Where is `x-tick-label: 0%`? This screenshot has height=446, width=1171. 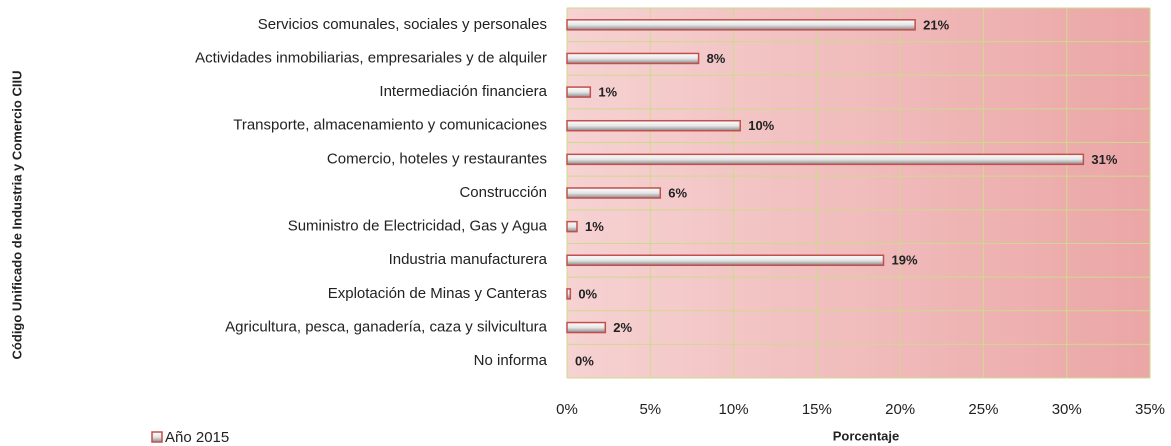 x-tick-label: 0% is located at coordinates (567, 409).